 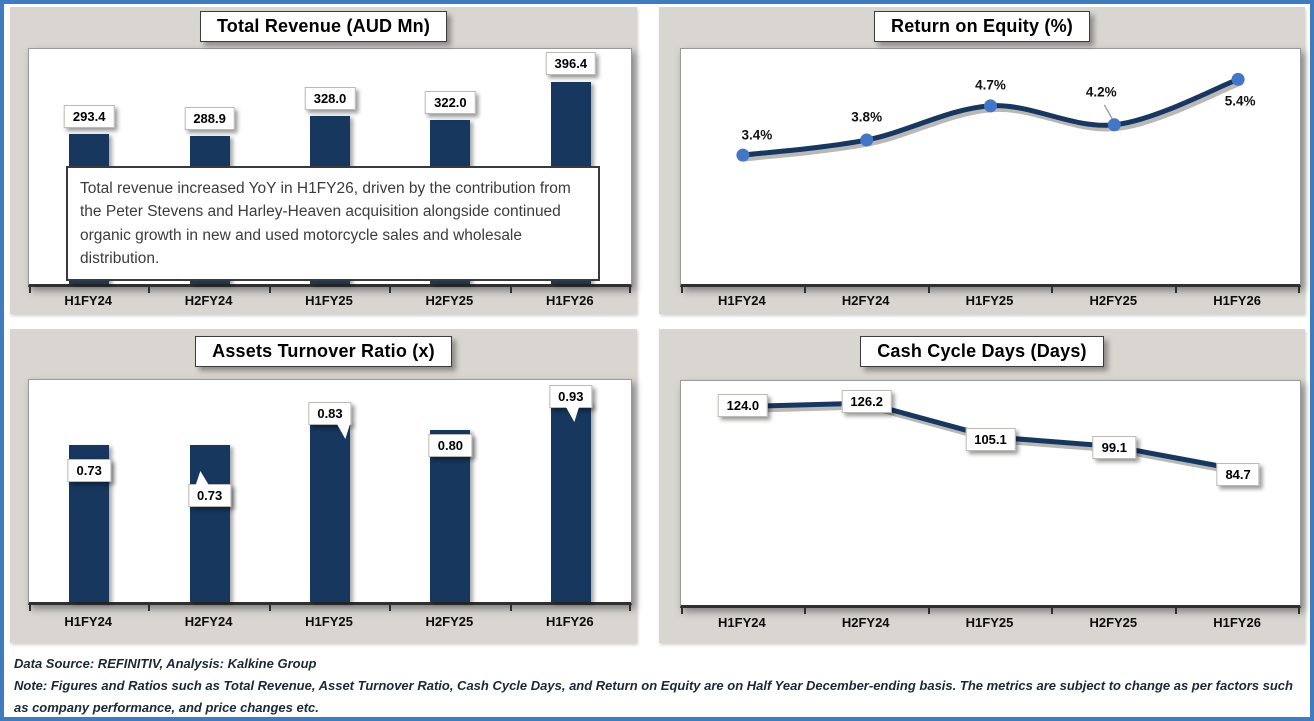 What do you see at coordinates (330, 99) in the screenshot?
I see `data-label: 328.0` at bounding box center [330, 99].